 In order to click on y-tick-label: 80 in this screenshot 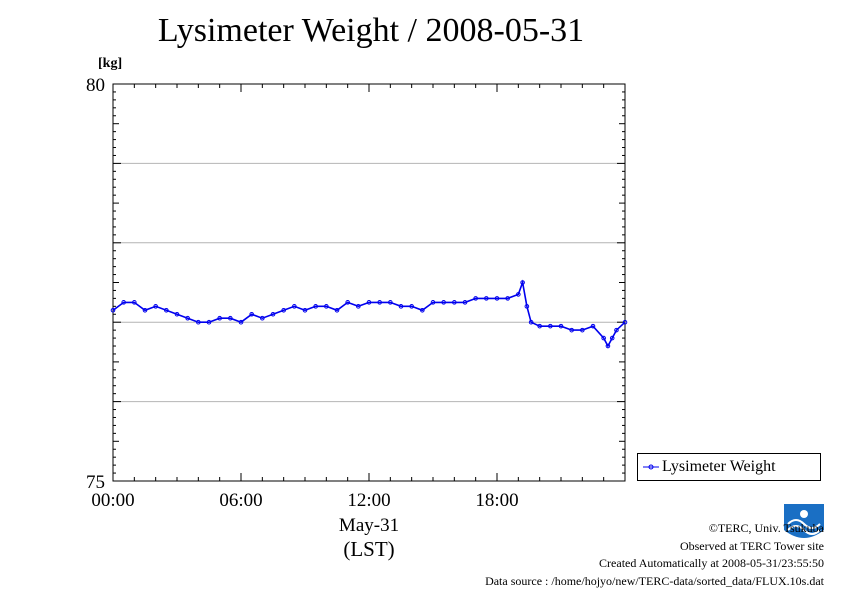, I will do `click(95, 85)`.